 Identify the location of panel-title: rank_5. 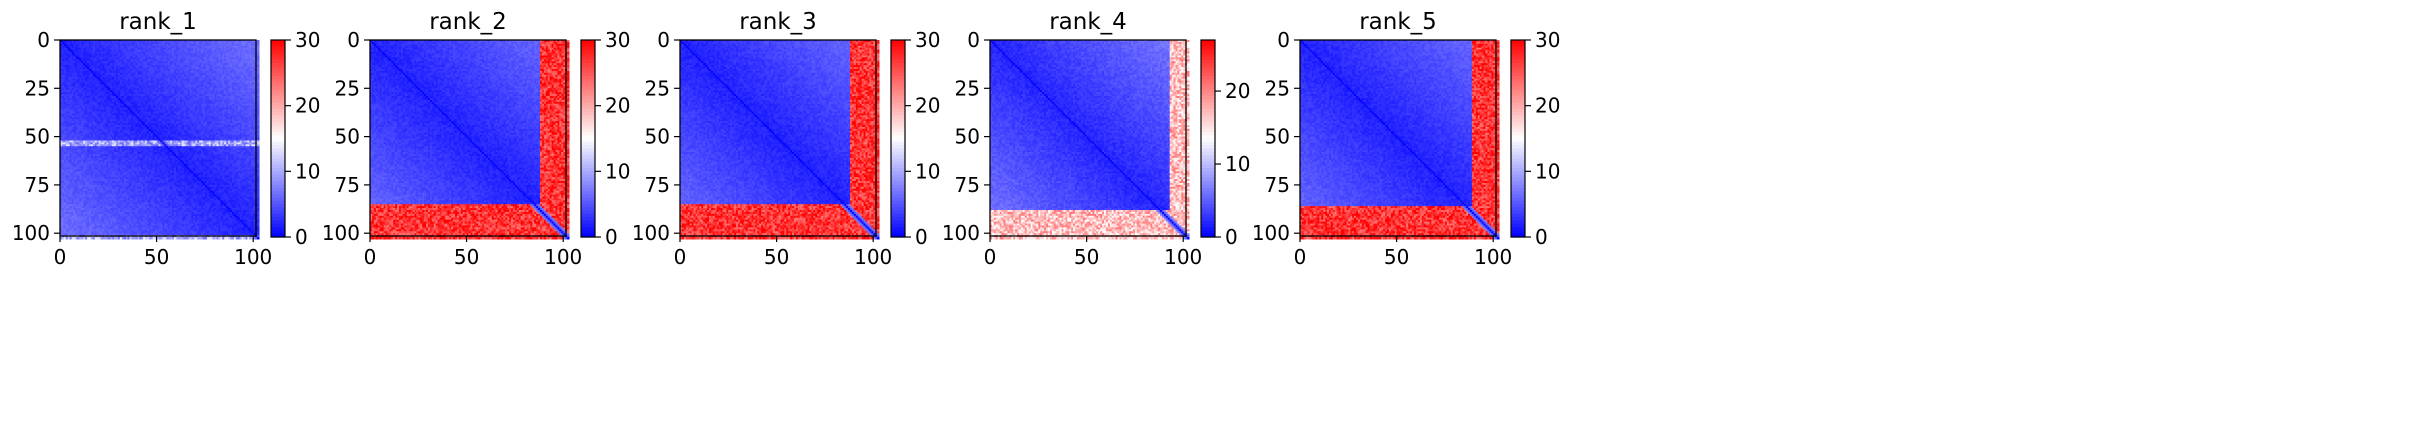
(1398, 22).